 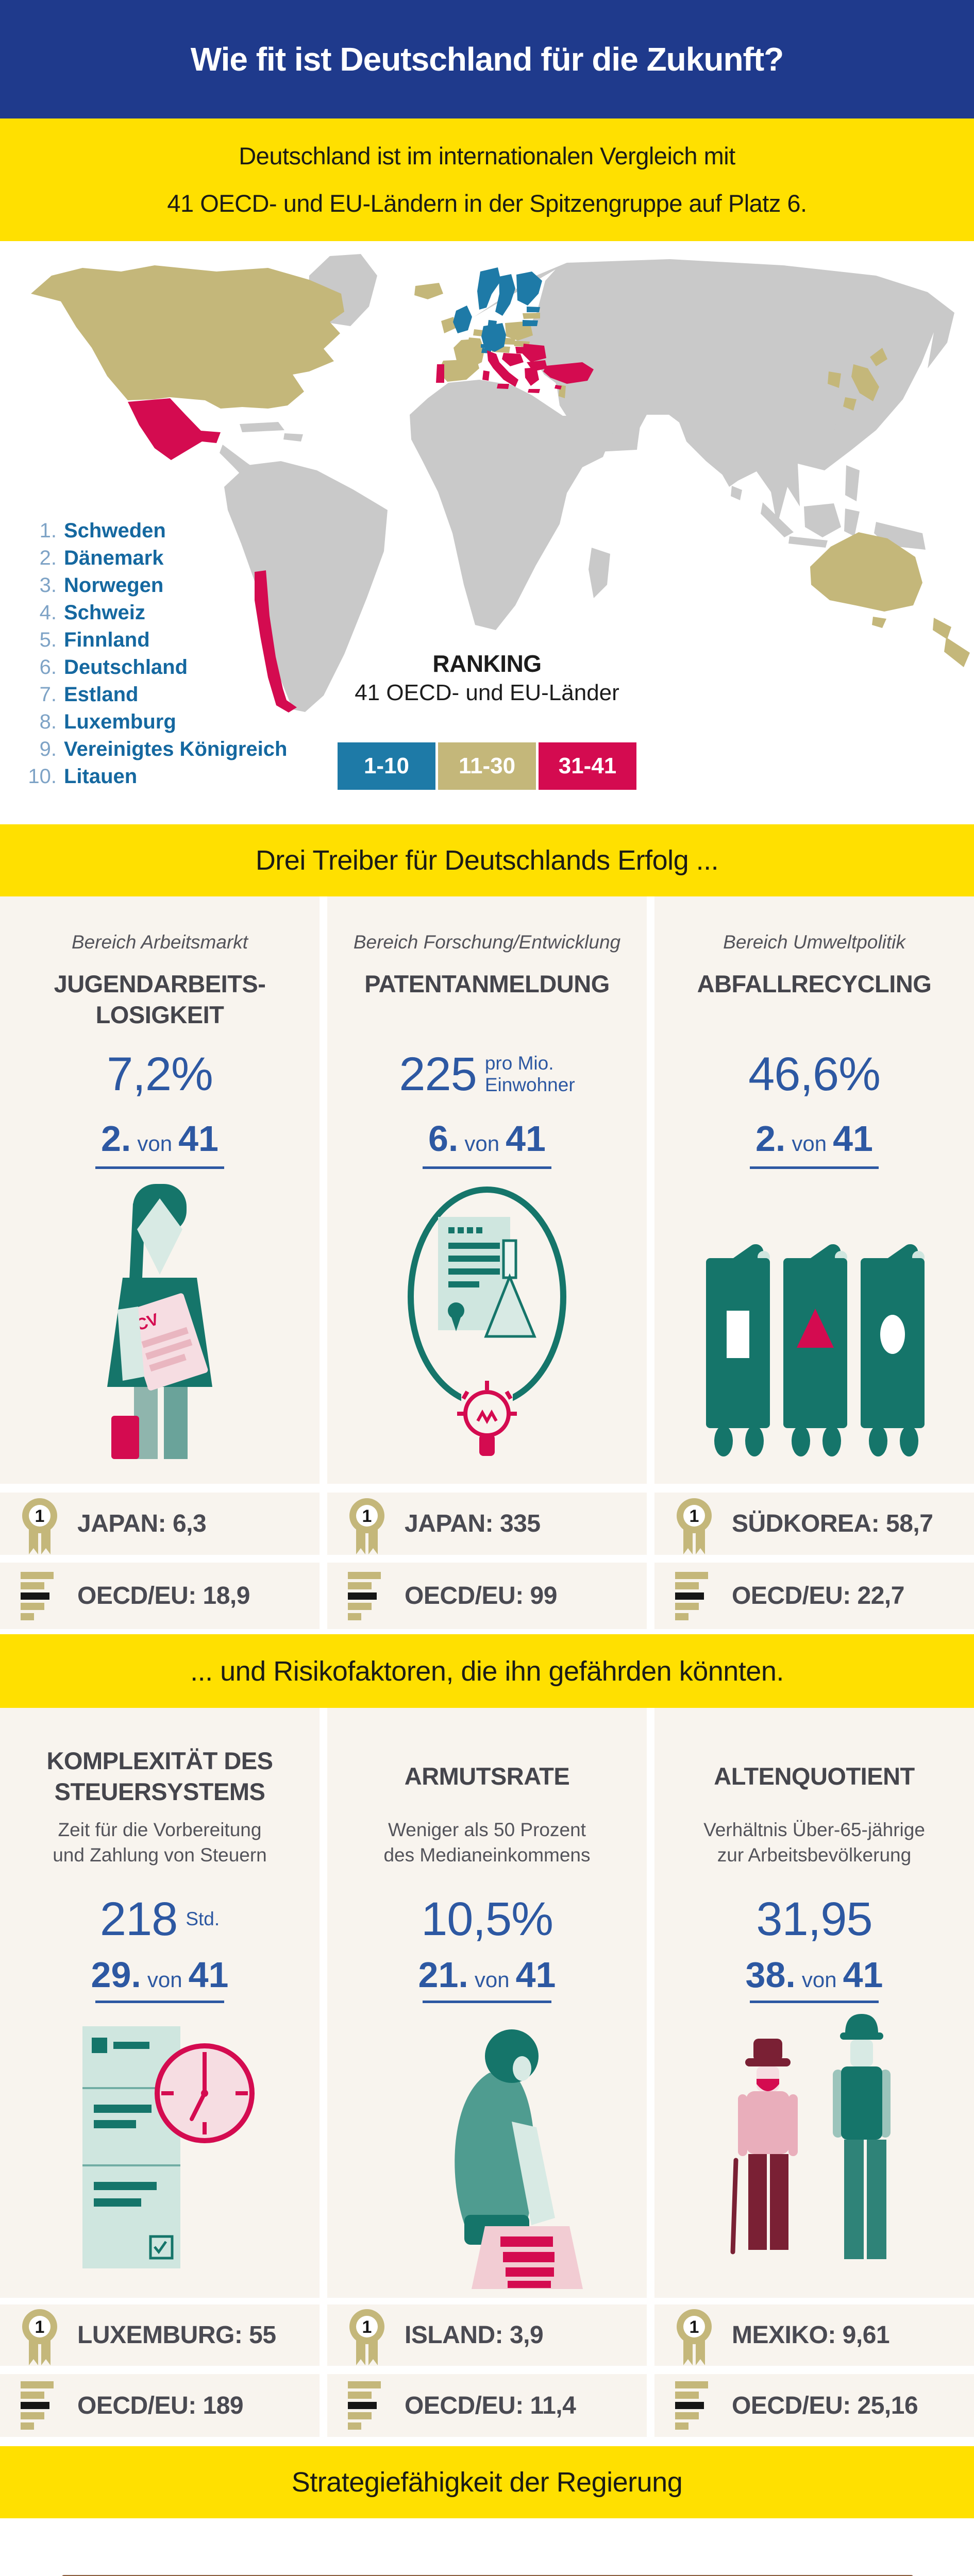 I want to click on card-title: ALTENQUOTIENT, so click(x=814, y=1776).